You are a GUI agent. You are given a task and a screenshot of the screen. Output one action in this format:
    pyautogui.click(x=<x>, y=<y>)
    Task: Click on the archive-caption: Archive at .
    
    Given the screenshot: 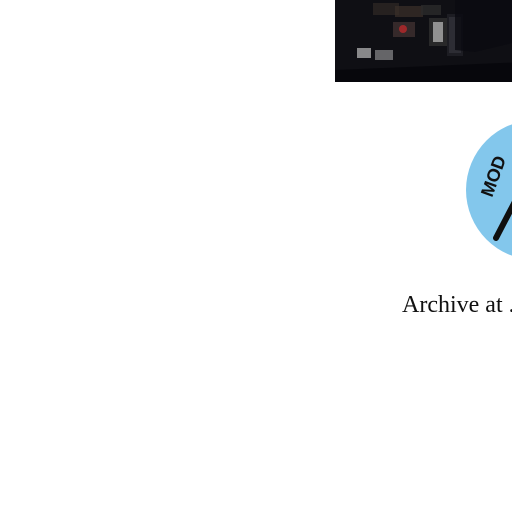 What is the action you would take?
    pyautogui.click(x=457, y=305)
    